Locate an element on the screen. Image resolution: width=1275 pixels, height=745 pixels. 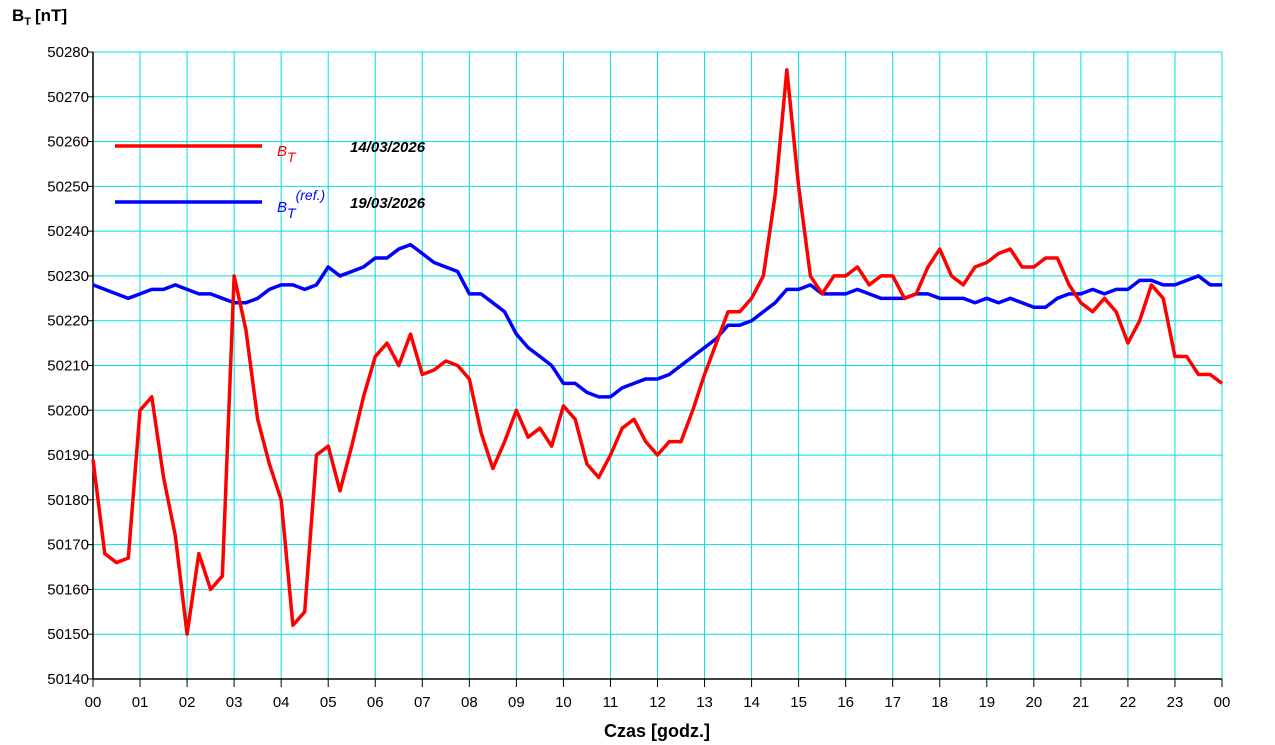
y-tick-label: 50280 is located at coordinates (68, 52).